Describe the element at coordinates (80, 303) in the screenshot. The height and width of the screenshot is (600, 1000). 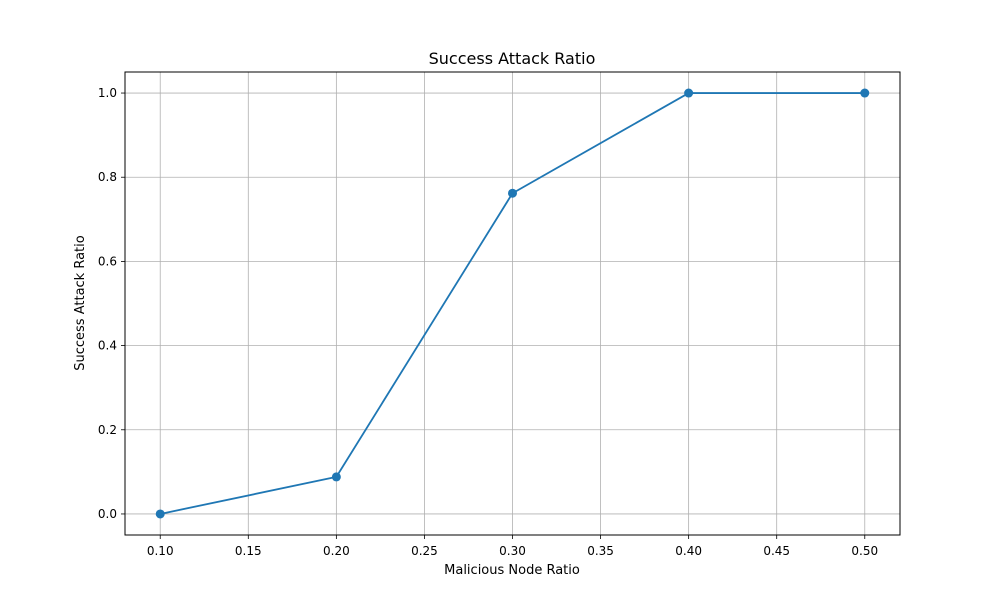
I see `y-axis-label: Success Attack Ratio` at that location.